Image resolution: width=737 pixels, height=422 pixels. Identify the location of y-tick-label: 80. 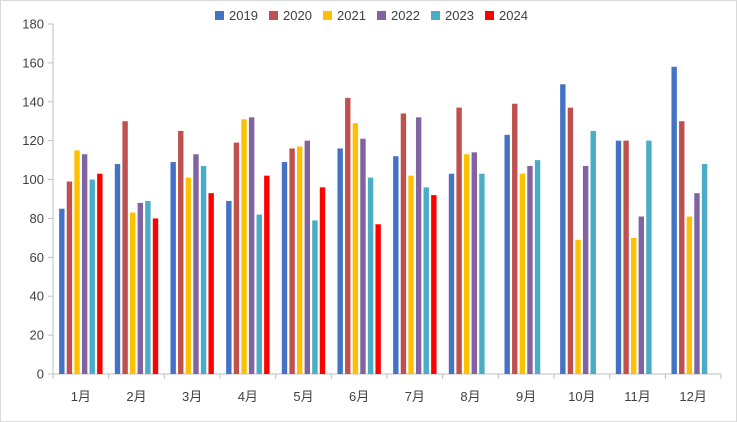
(37, 218).